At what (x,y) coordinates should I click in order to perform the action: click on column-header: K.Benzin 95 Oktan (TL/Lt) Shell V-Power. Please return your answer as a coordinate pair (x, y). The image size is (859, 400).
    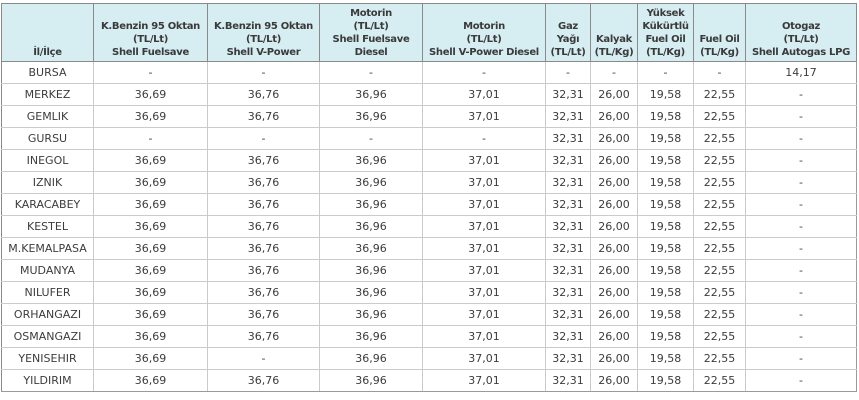
    Looking at the image, I should click on (263, 32).